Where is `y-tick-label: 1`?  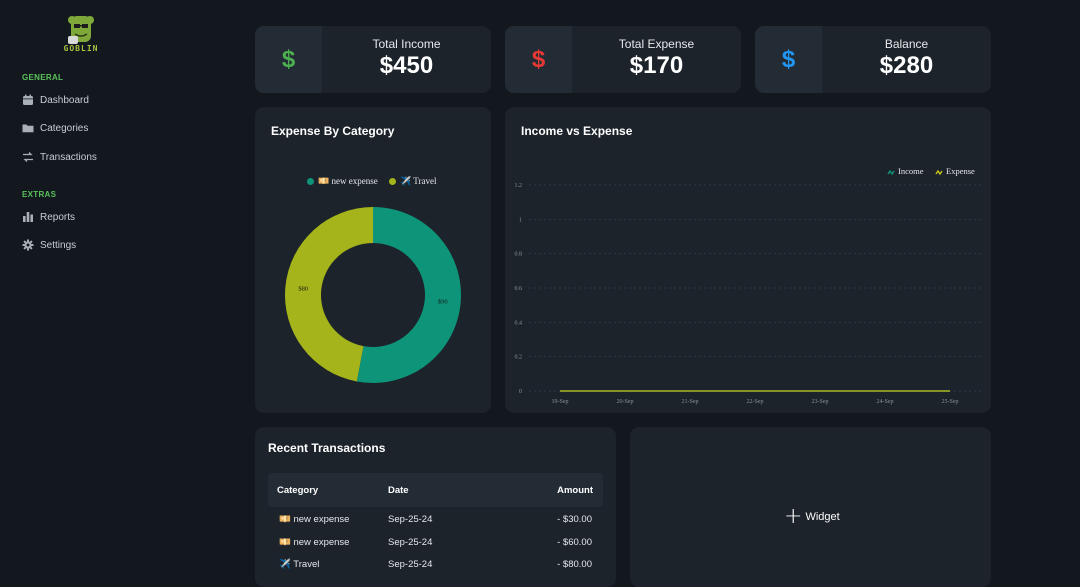 y-tick-label: 1 is located at coordinates (520, 220).